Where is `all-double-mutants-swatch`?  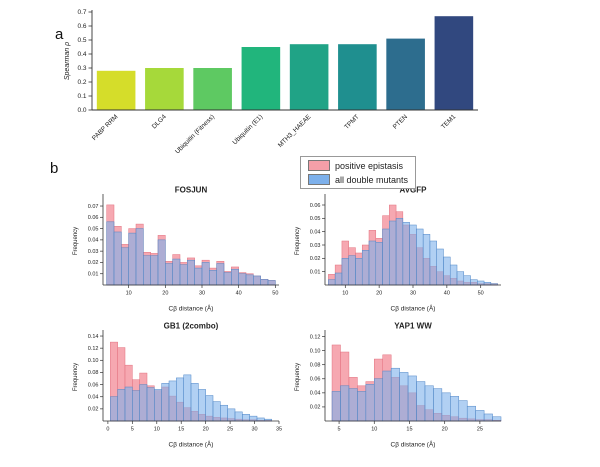 all-double-mutants-swatch is located at coordinates (319, 179).